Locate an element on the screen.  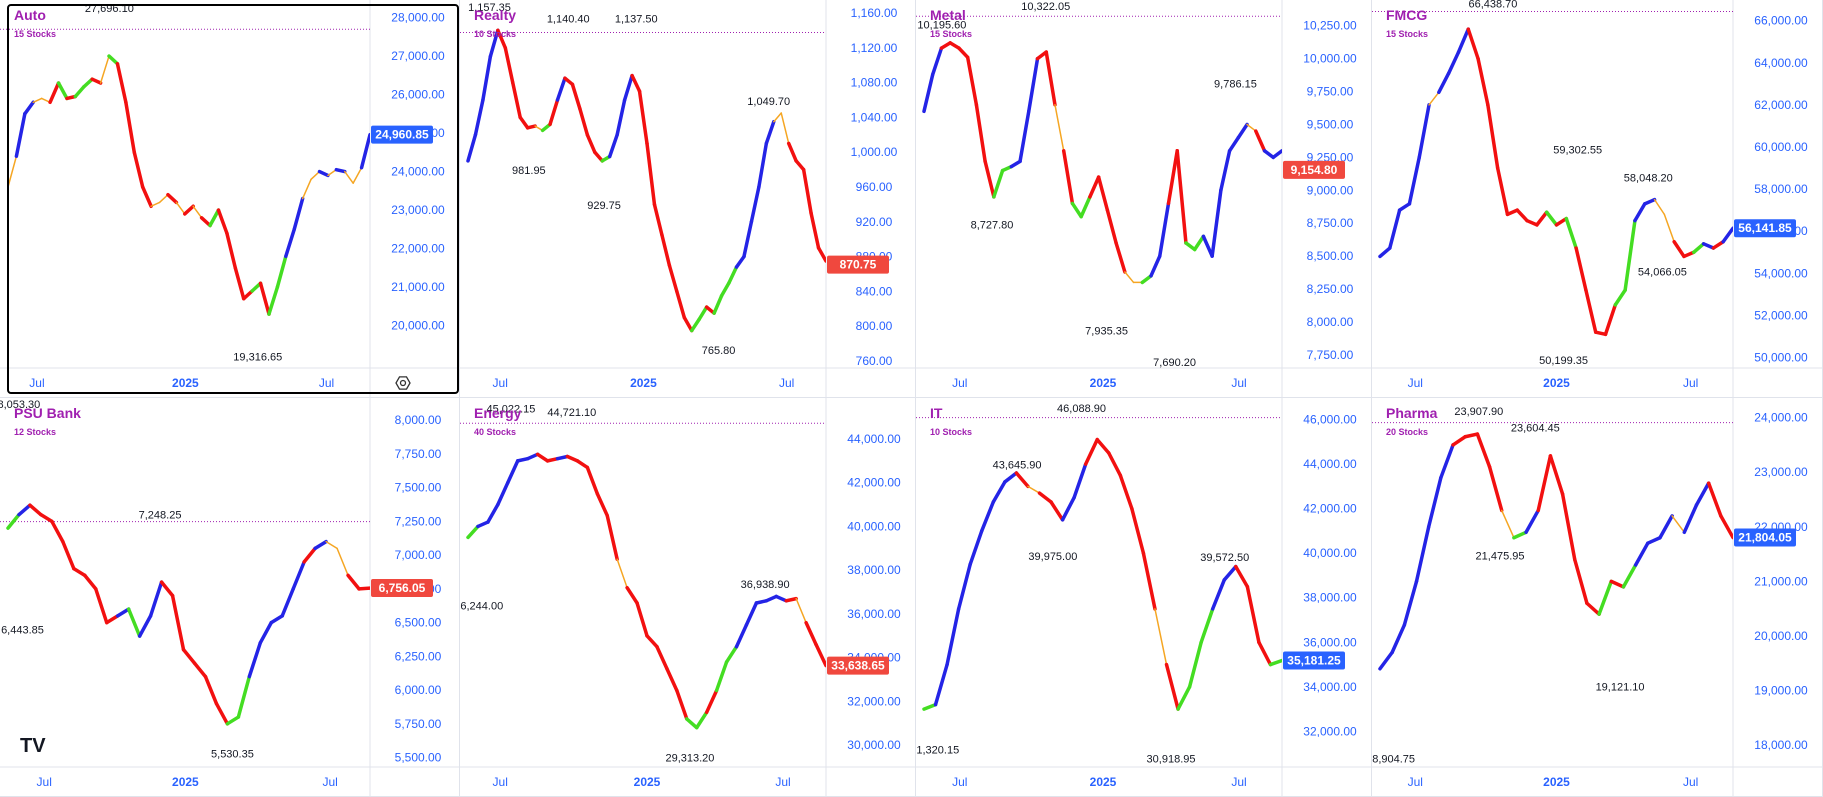
y-tick-label: 960.00 is located at coordinates (874, 187).